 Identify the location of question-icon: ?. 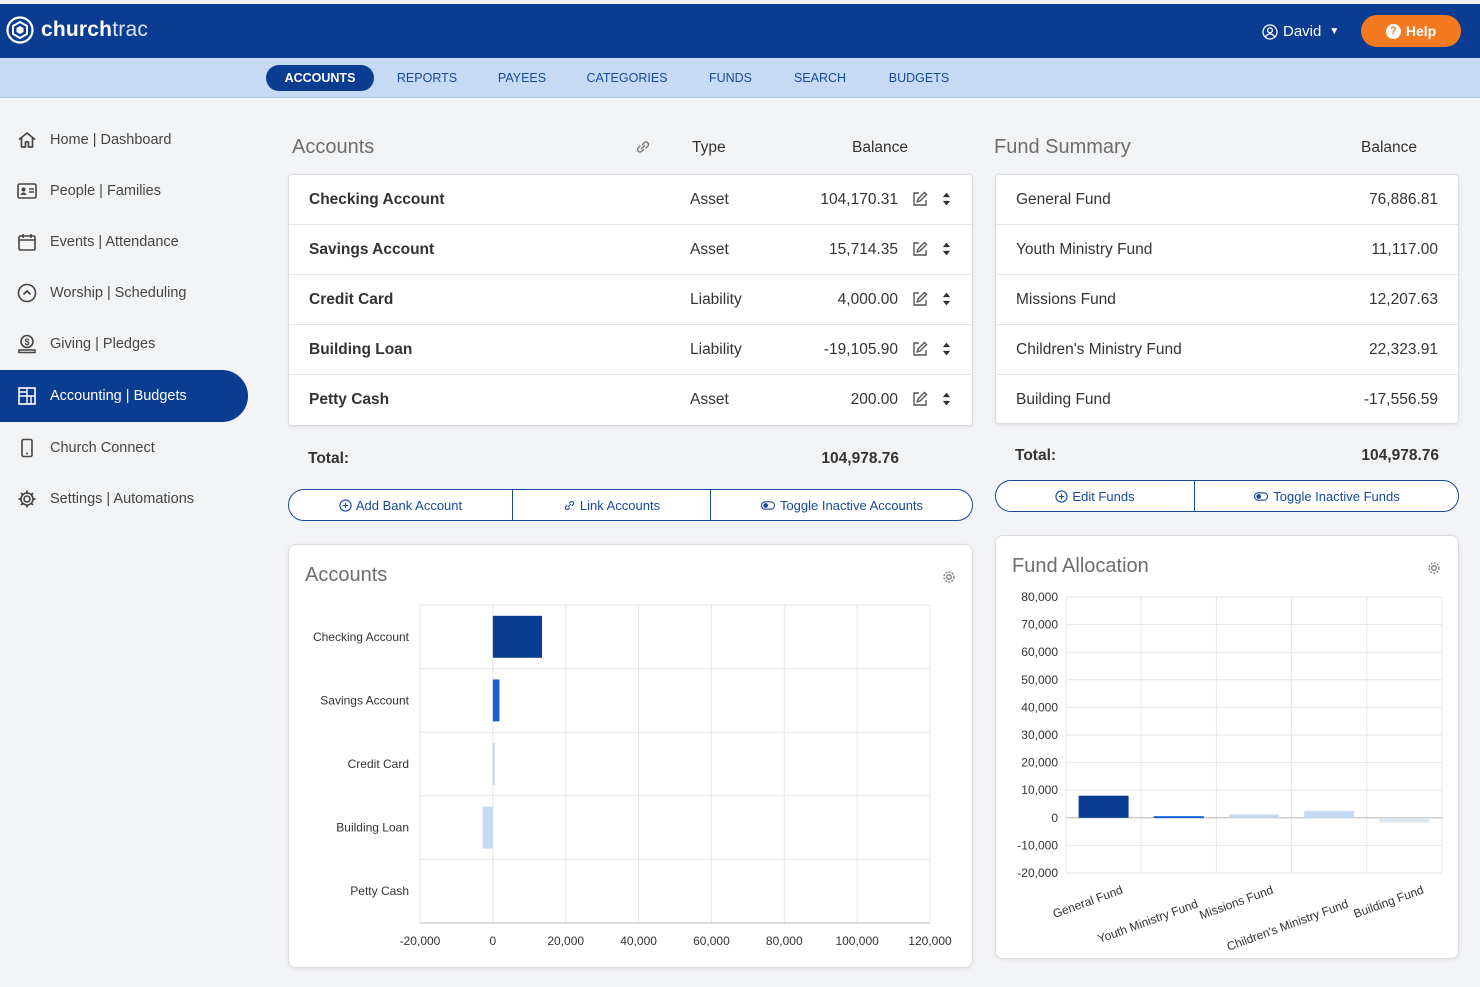
(1393, 31).